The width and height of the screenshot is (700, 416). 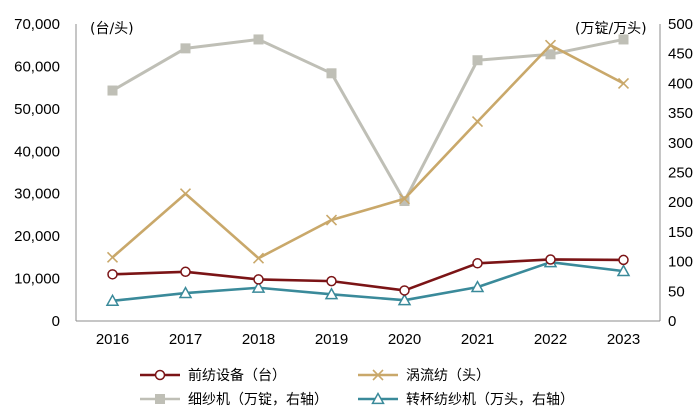 I want to click on legend-item: 前纺设备（台）, so click(x=213, y=375).